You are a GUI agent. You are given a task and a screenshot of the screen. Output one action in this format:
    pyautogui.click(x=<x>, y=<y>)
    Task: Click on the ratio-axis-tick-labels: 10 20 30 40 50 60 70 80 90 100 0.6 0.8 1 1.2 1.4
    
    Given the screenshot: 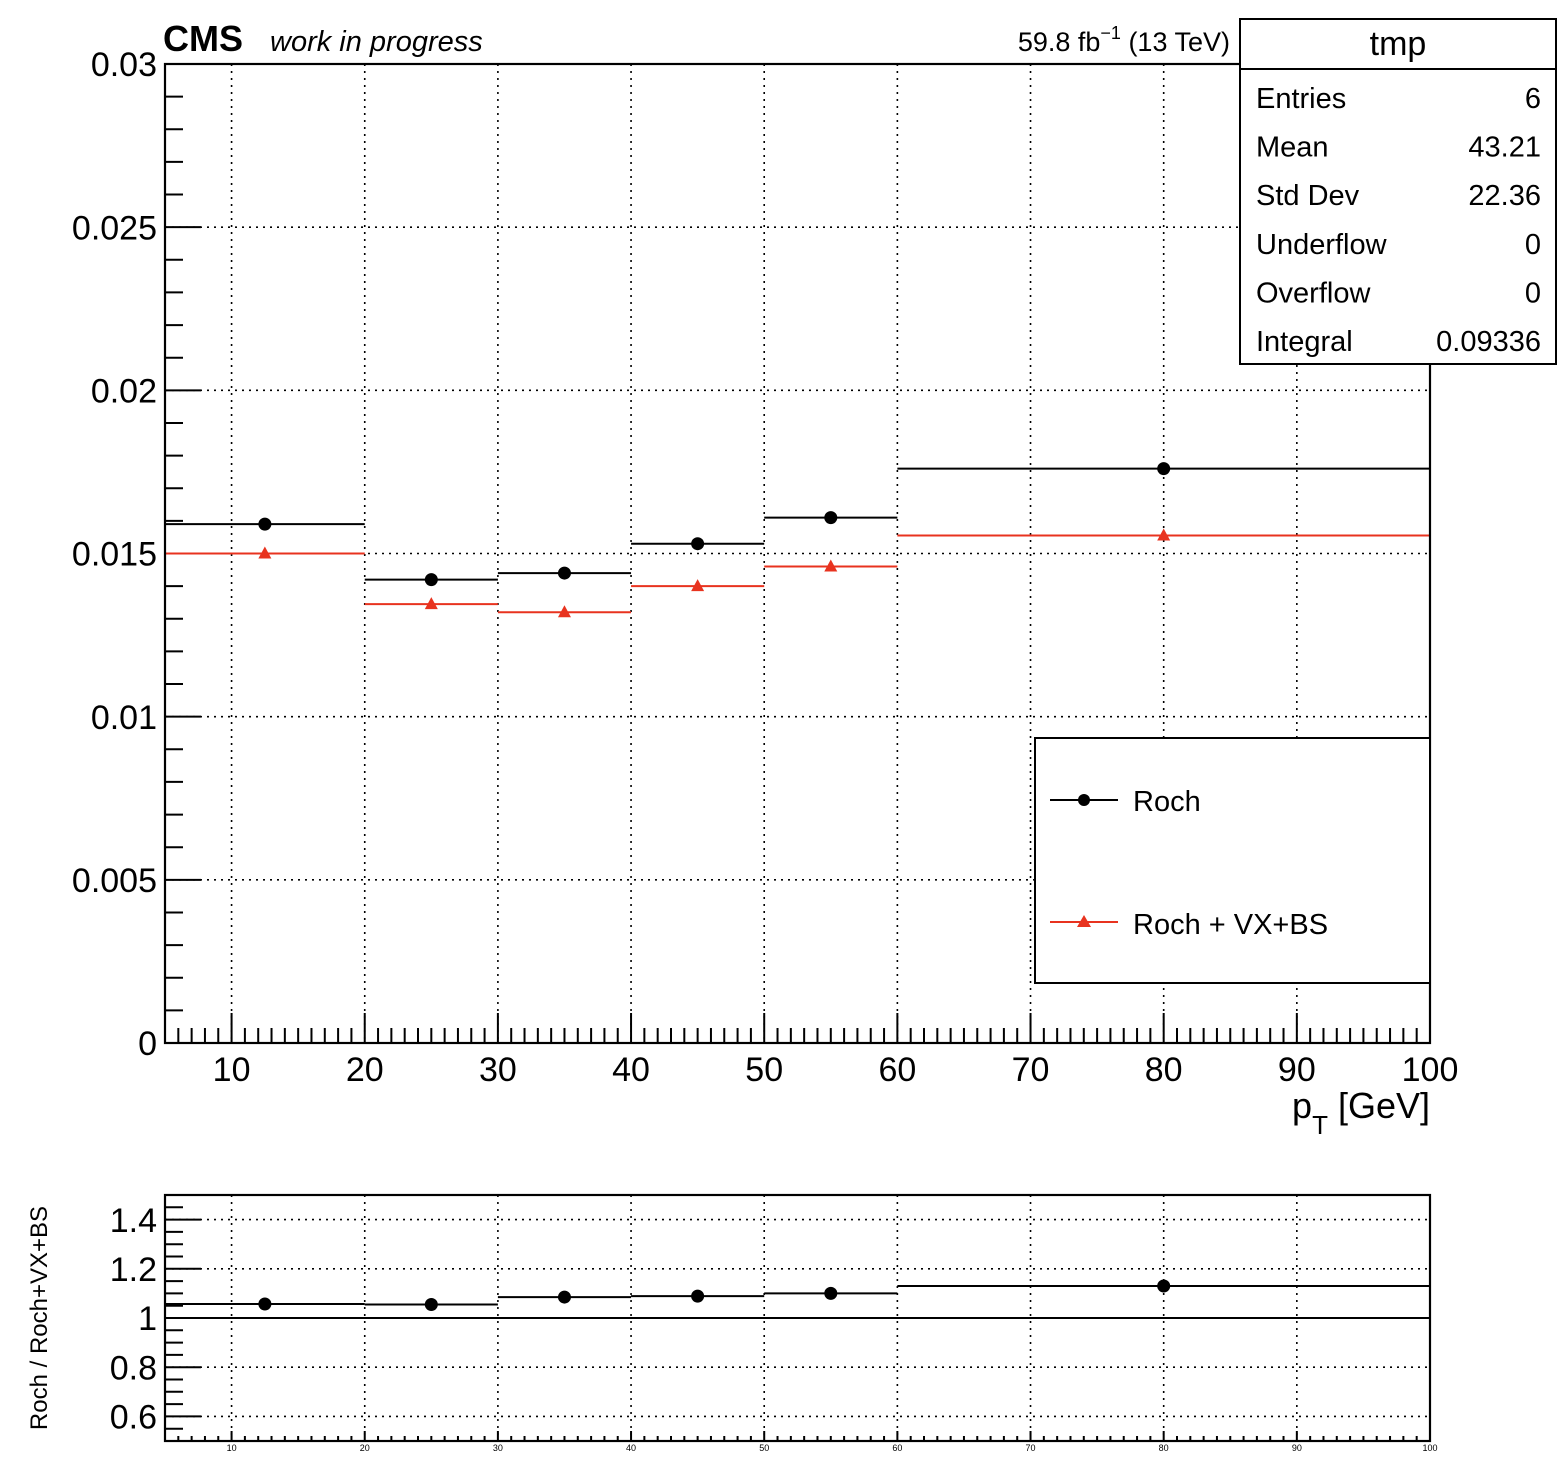 What is the action you would take?
    pyautogui.click(x=774, y=1327)
    